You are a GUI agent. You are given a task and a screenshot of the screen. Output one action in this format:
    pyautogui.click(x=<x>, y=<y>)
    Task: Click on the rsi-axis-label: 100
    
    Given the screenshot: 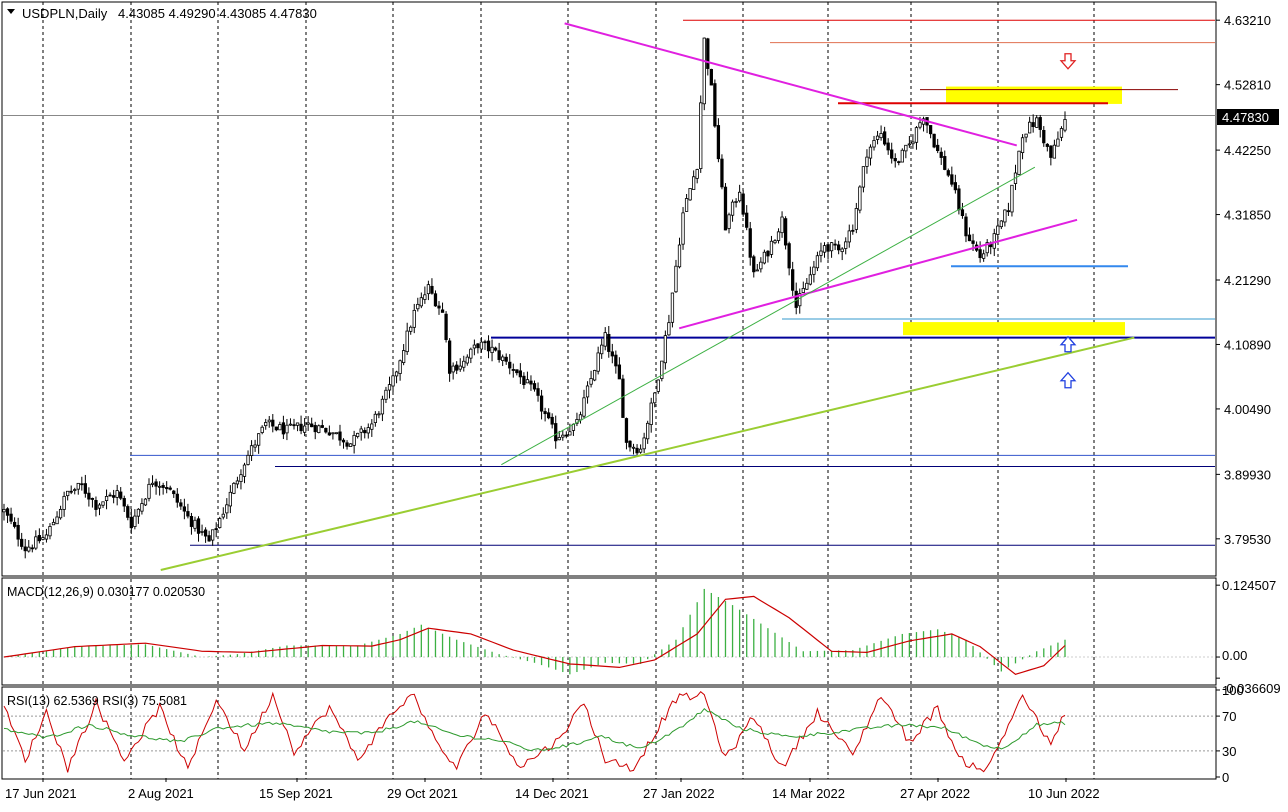 What is the action you would take?
    pyautogui.click(x=1233, y=690)
    